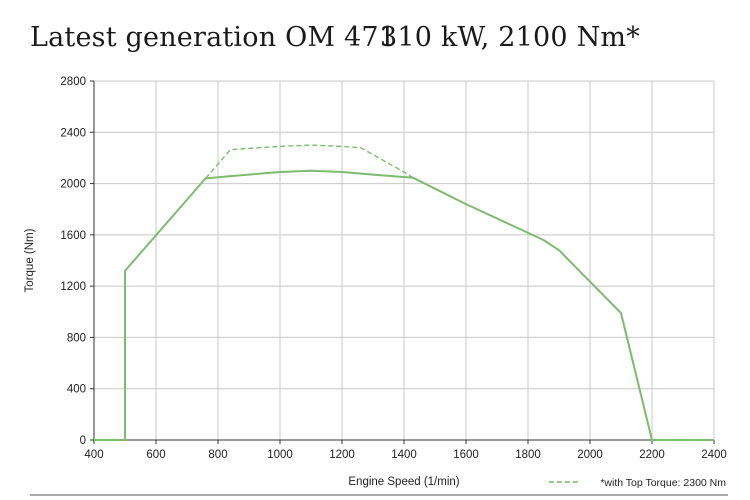  I want to click on chart-title: Latest generation OM 471, so click(213, 37).